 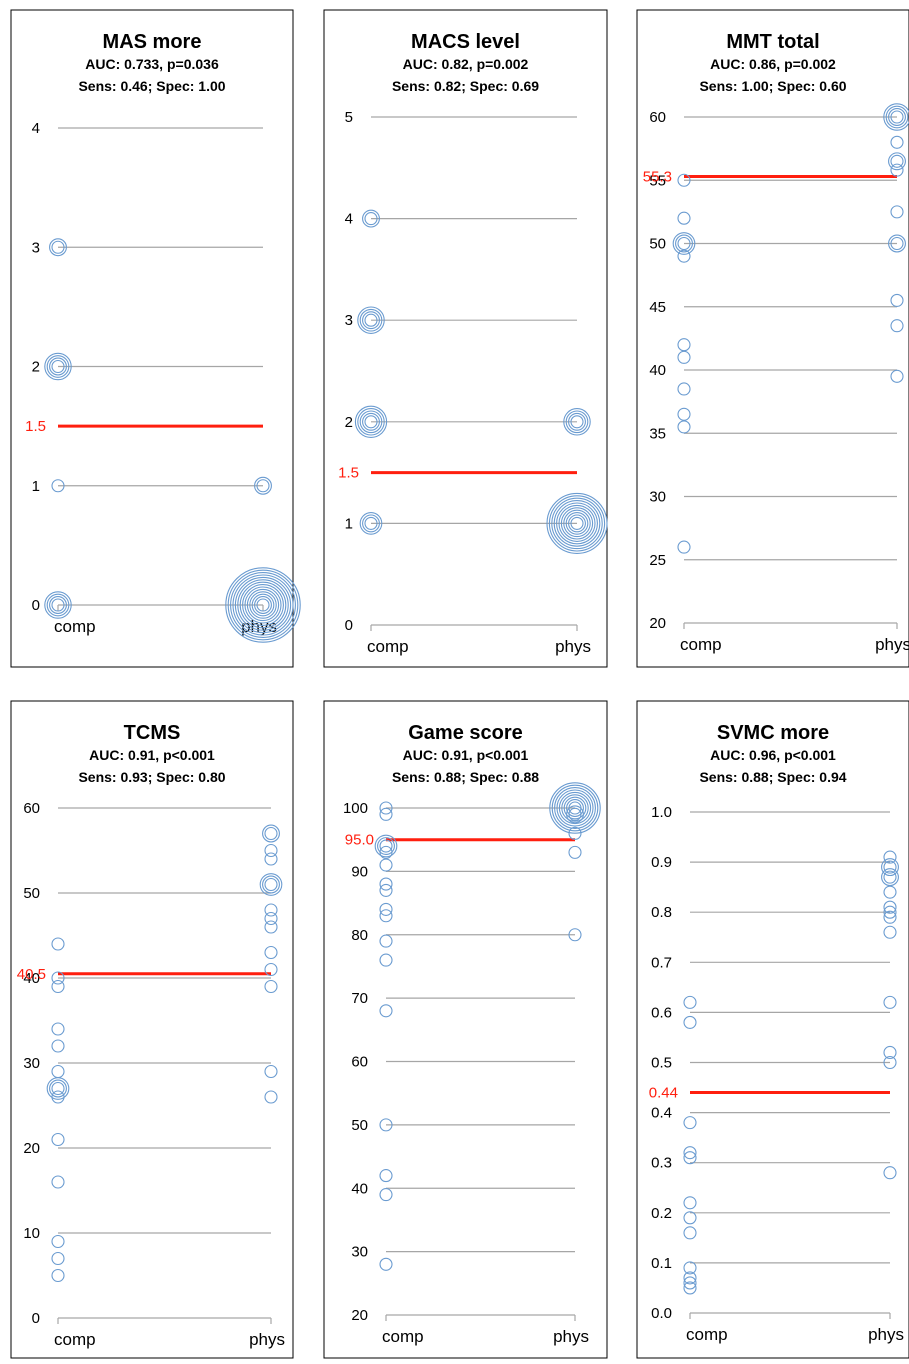 What do you see at coordinates (31, 1233) in the screenshot?
I see `y-tick-label: 10` at bounding box center [31, 1233].